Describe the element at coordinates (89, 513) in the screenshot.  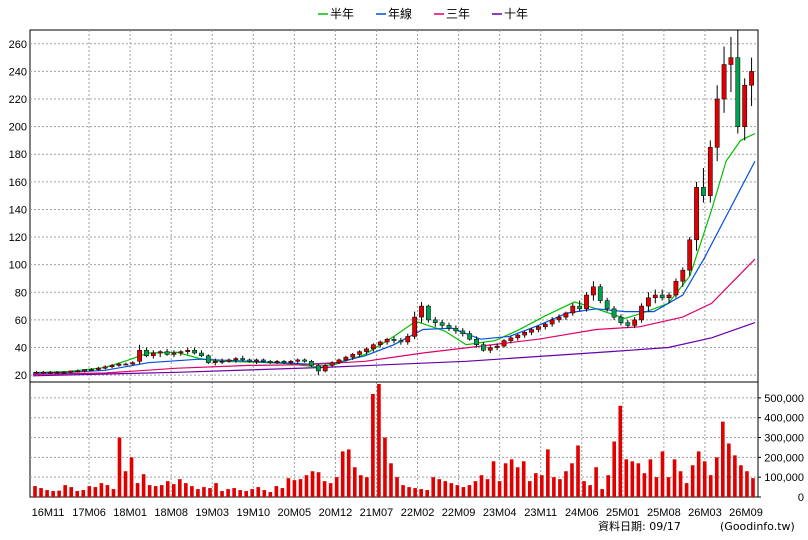
I see `x-tick-label: 17M06` at that location.